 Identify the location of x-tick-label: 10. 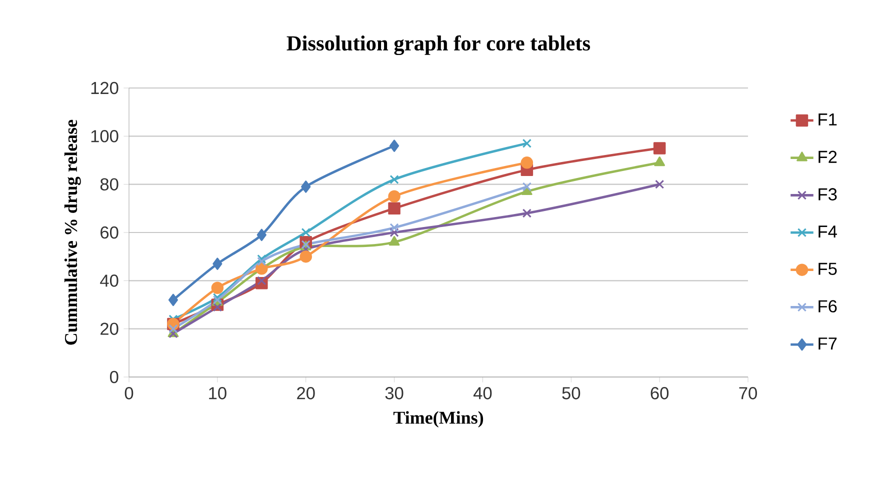
(217, 393).